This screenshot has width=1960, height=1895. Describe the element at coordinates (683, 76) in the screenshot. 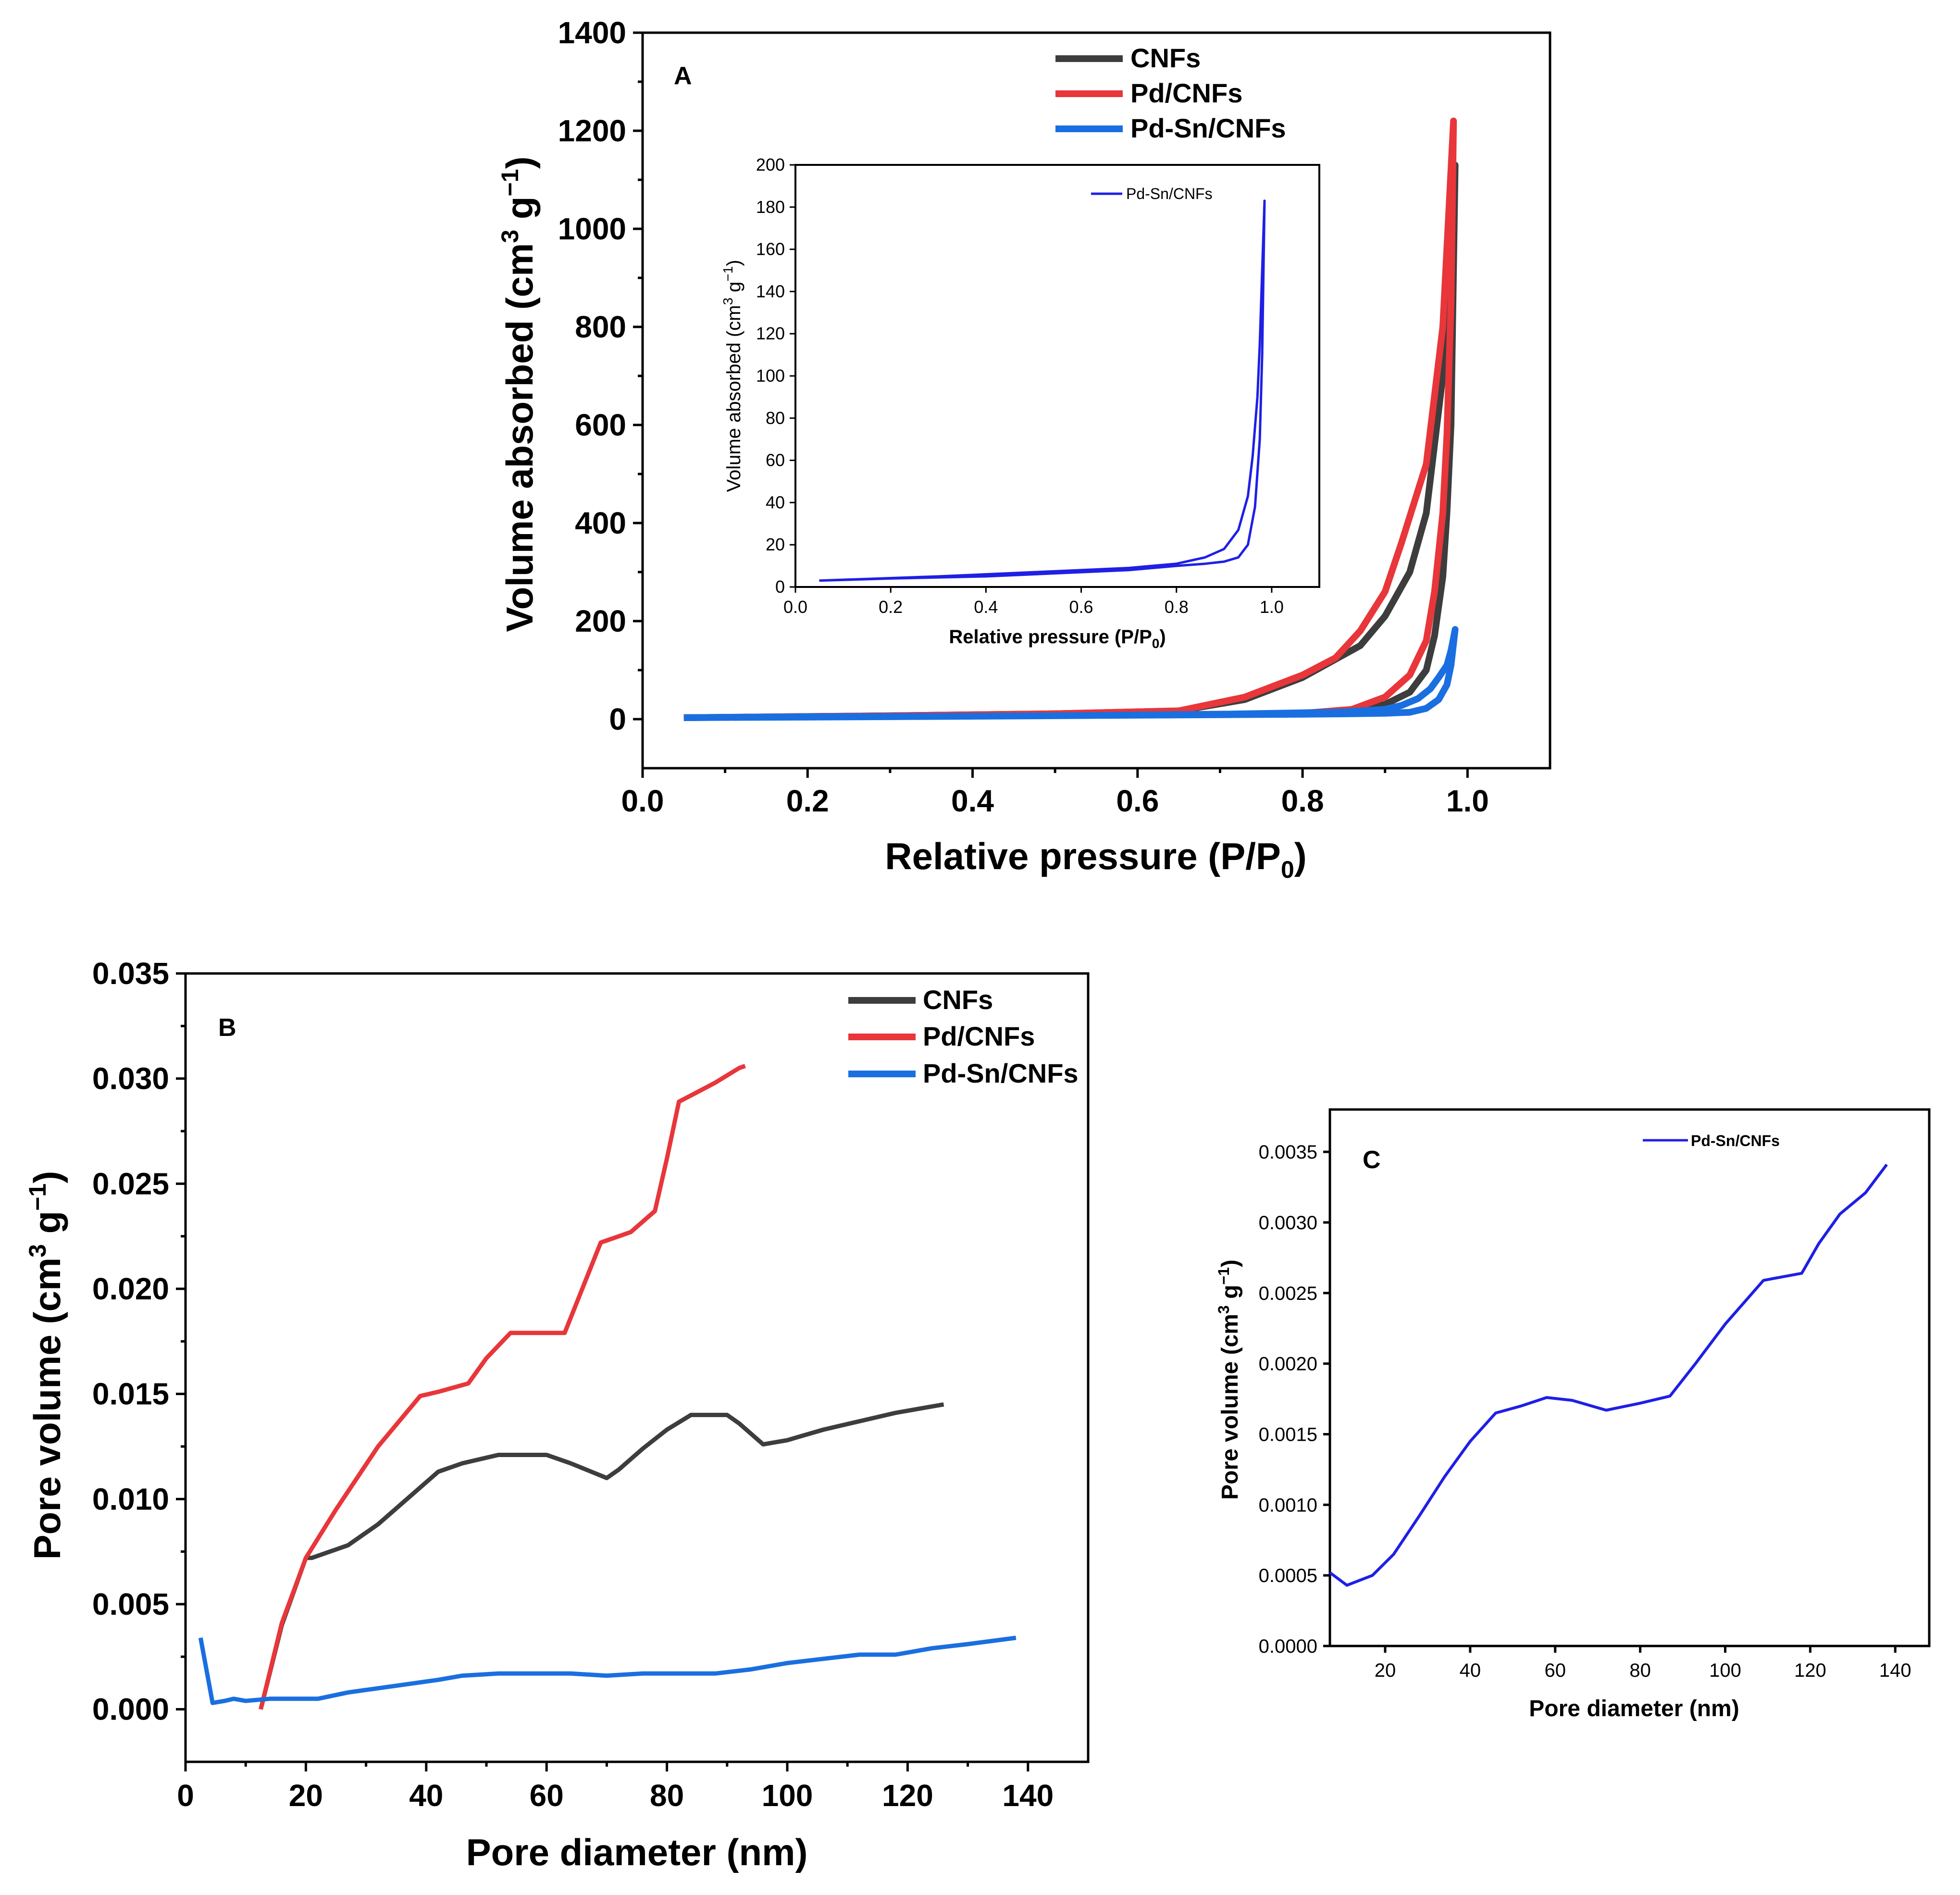

I see `panel-a-tag: A` at that location.